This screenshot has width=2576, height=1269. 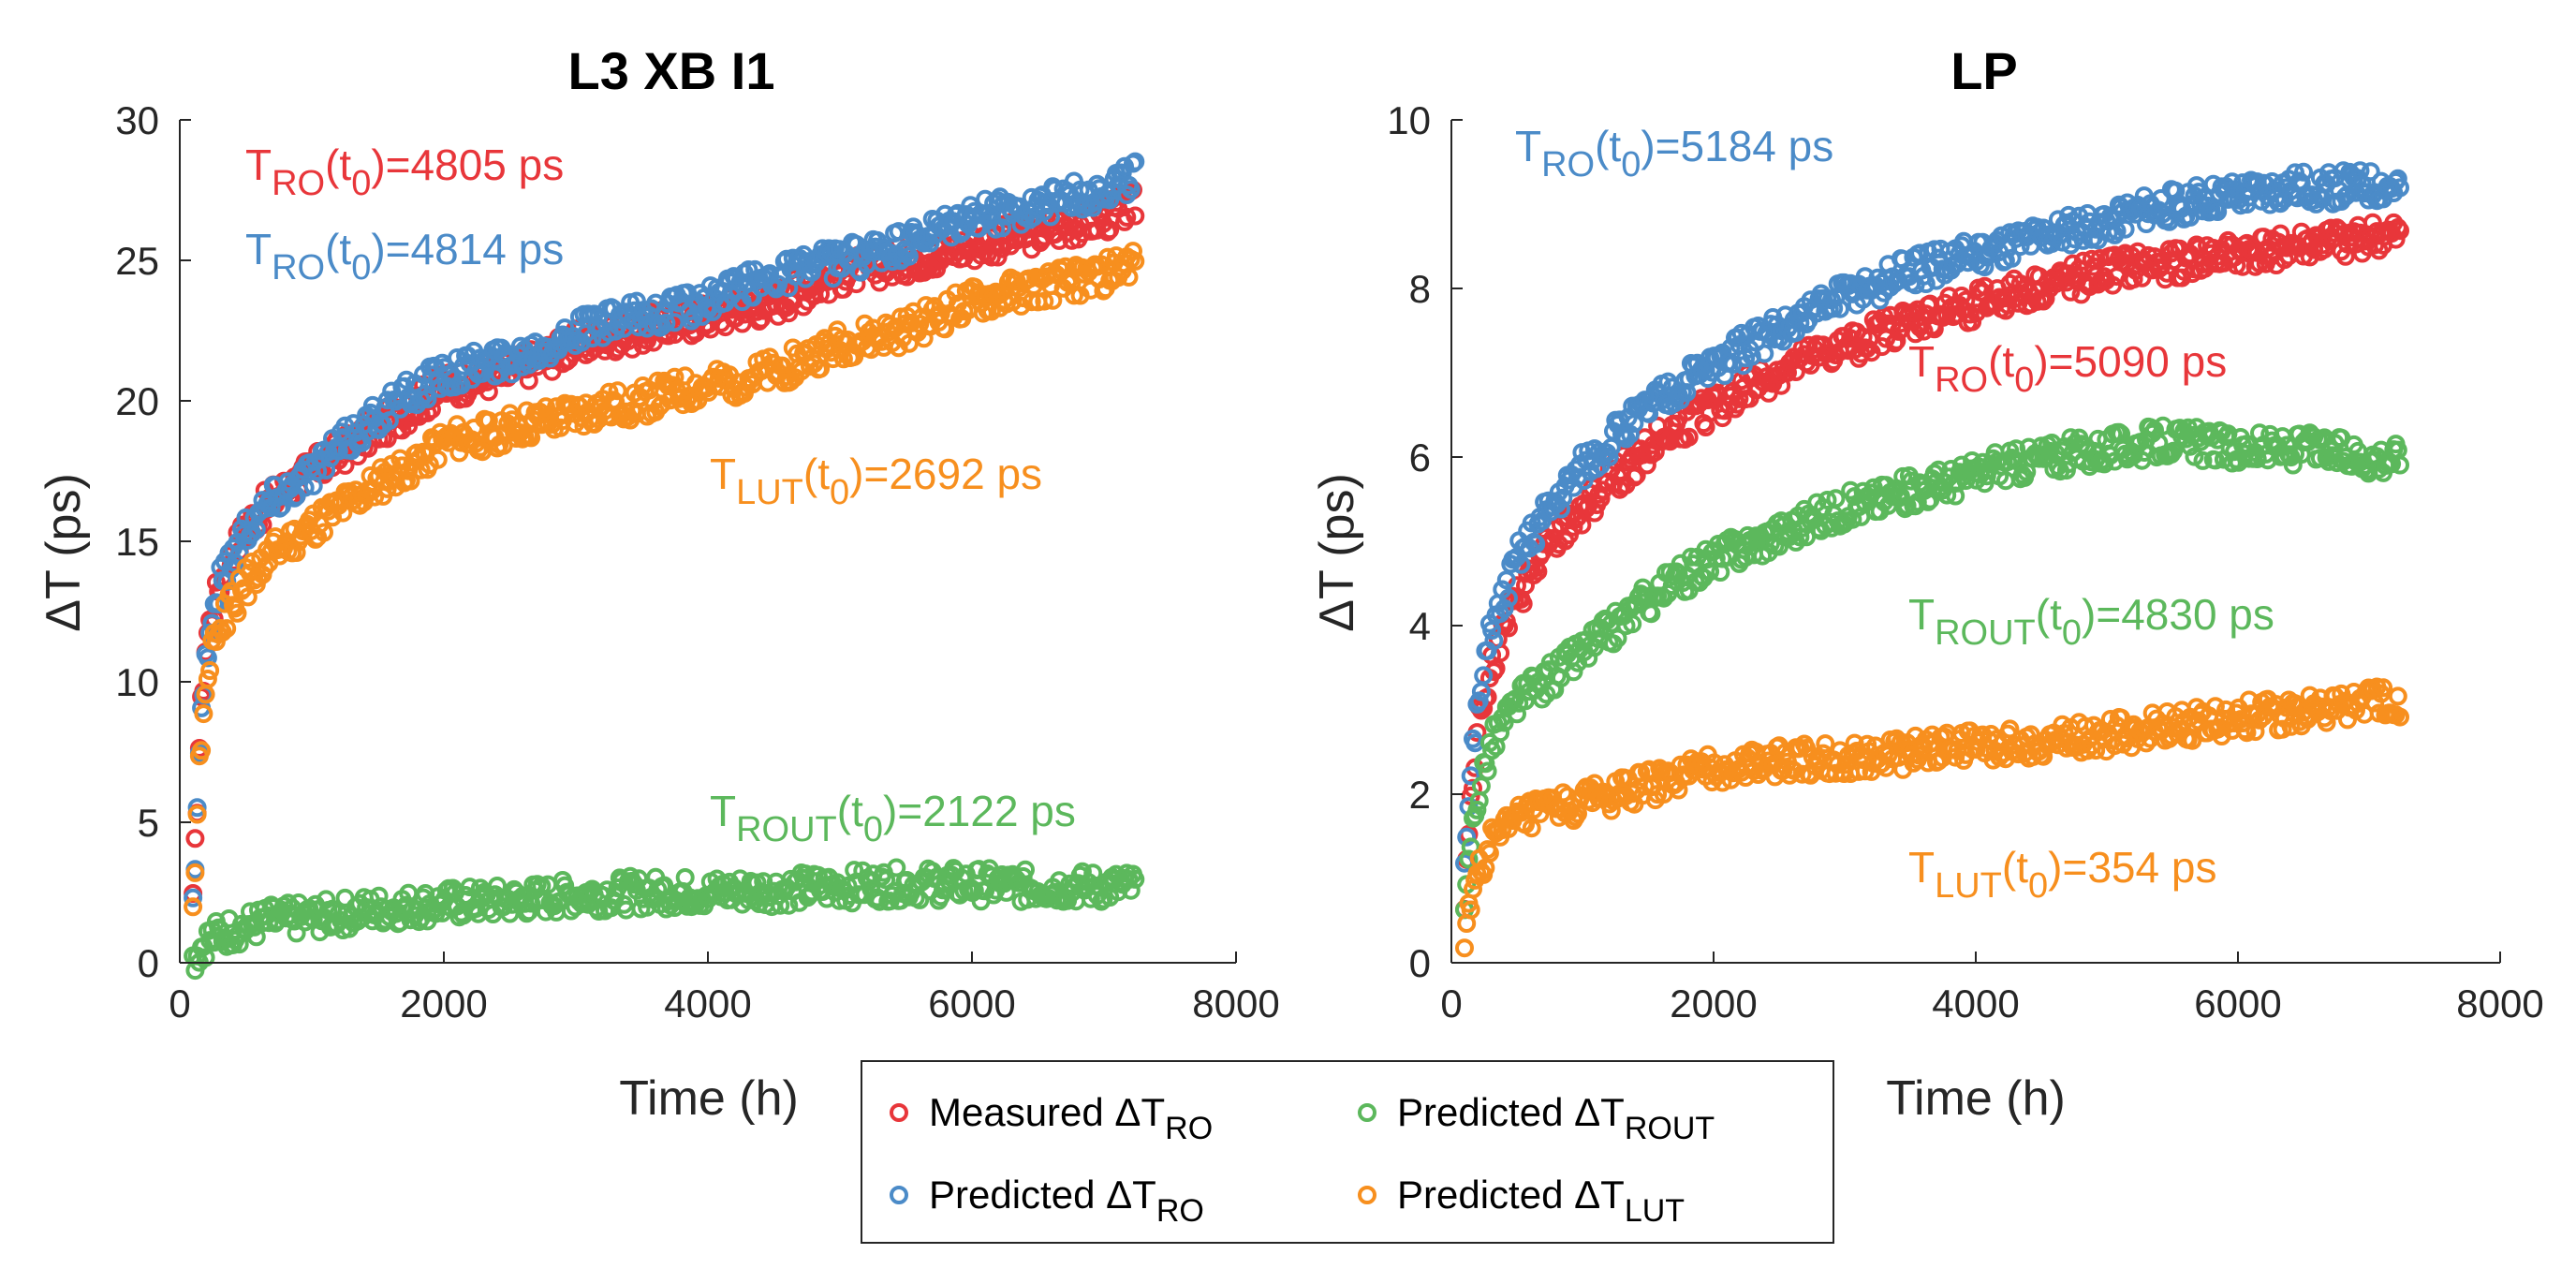 I want to click on annotation-label: TLUT(t0)=2692 ps, so click(x=876, y=481).